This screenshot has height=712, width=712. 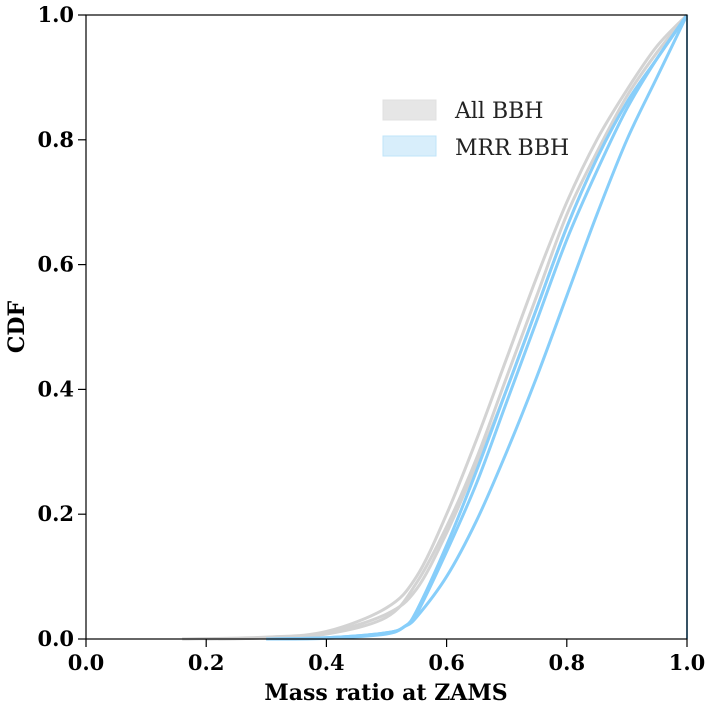 What do you see at coordinates (498, 111) in the screenshot?
I see `legend-label-all-bbh: All BBH` at bounding box center [498, 111].